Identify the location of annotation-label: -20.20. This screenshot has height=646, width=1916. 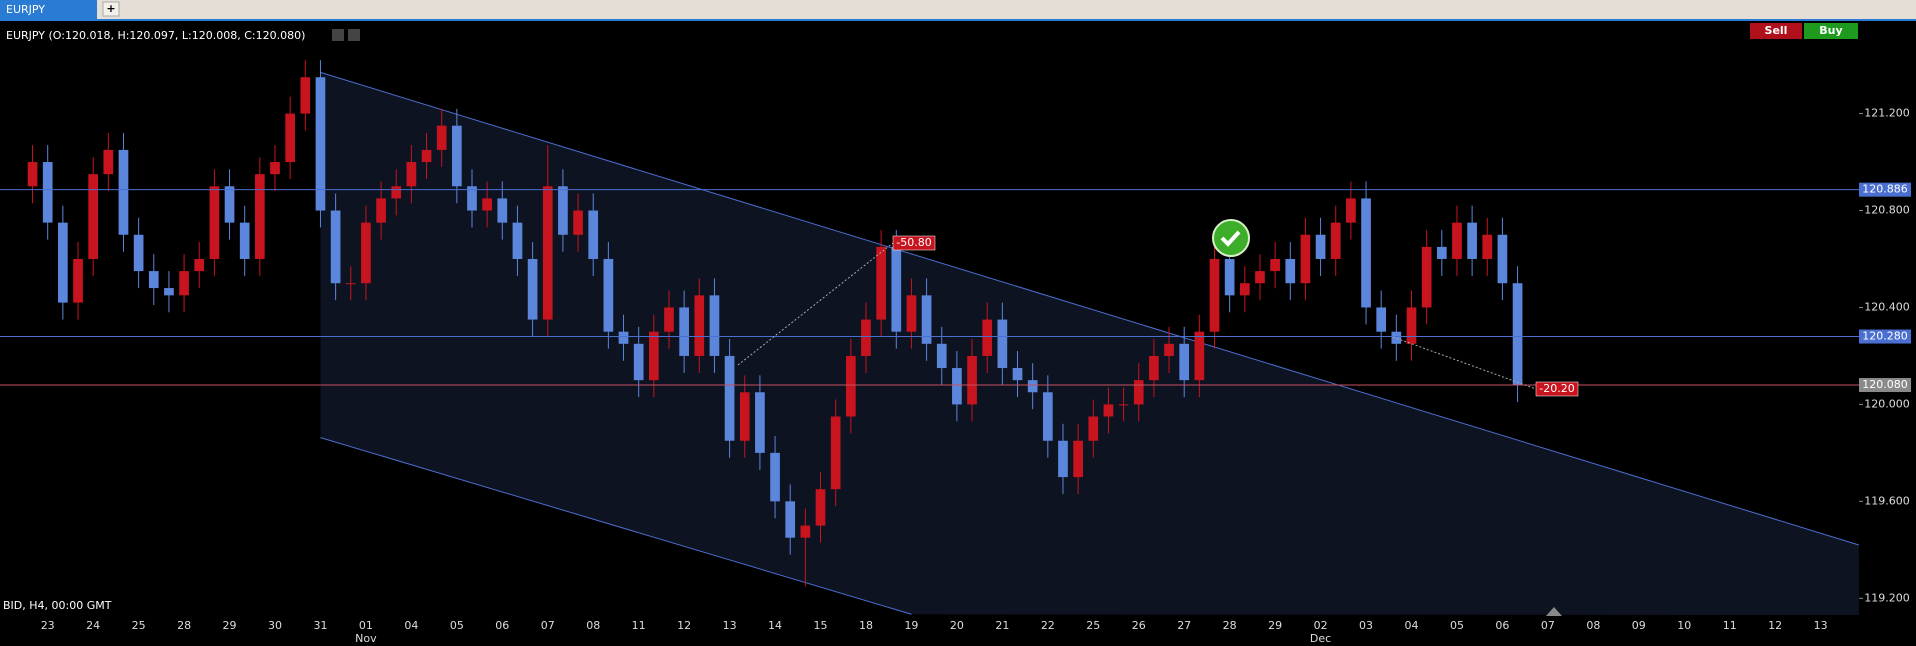
(1556, 388).